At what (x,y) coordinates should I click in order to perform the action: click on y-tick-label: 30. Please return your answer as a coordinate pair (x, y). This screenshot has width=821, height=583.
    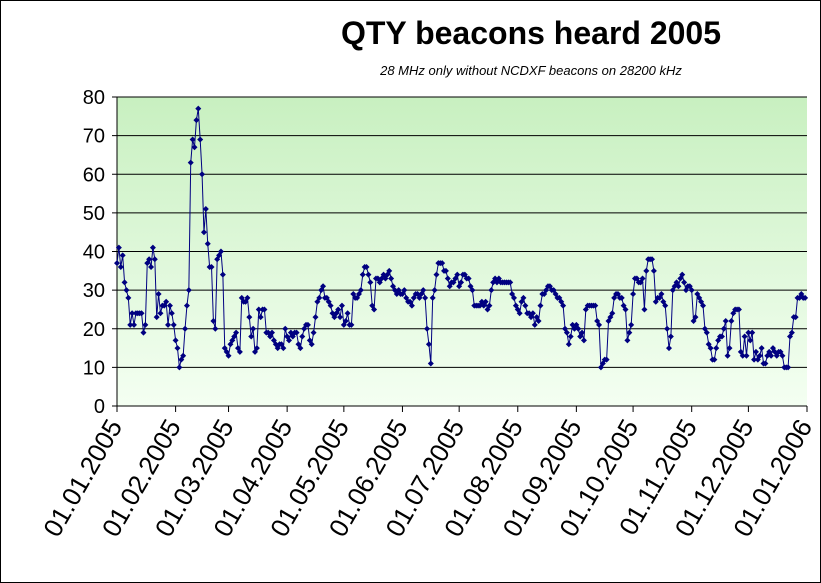
    Looking at the image, I should click on (94, 291).